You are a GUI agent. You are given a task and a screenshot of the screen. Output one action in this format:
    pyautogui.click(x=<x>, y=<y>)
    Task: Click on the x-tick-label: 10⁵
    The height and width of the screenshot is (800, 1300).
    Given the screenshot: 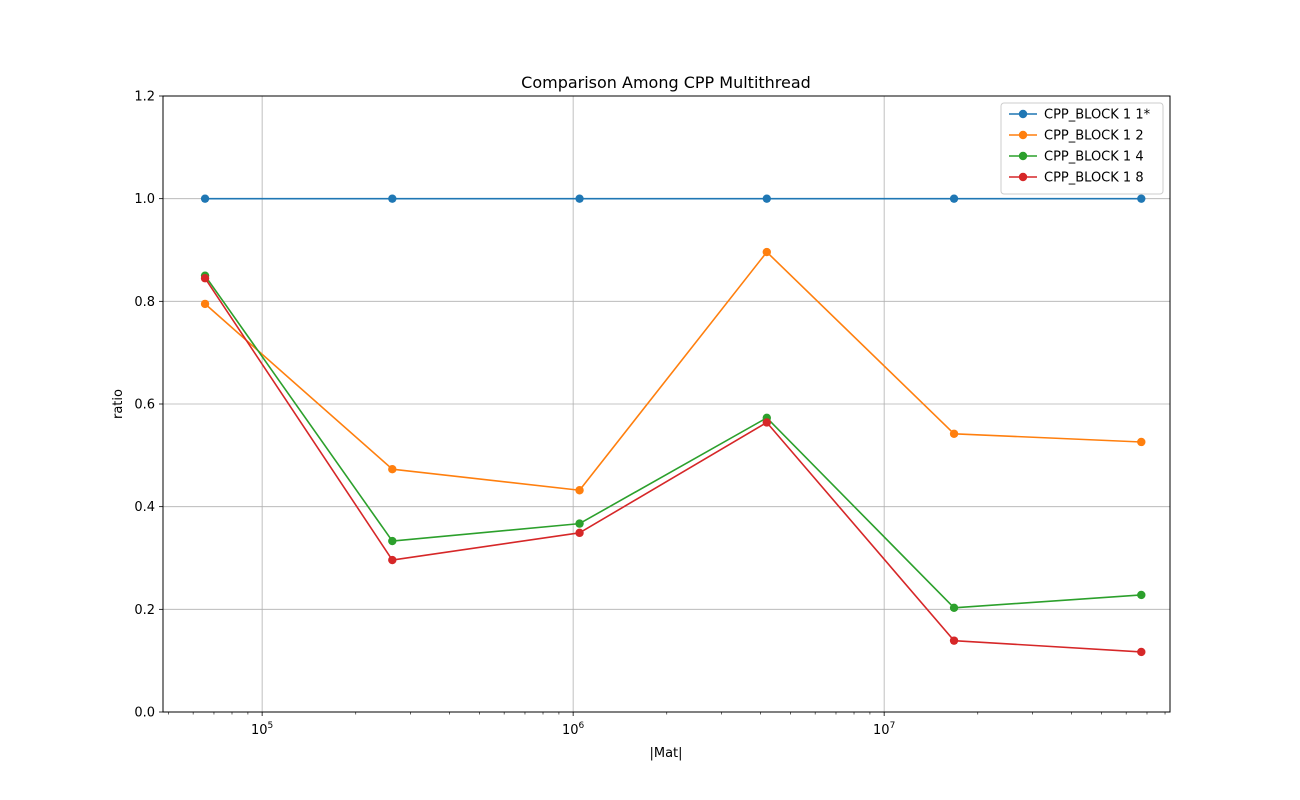 What is the action you would take?
    pyautogui.click(x=262, y=729)
    